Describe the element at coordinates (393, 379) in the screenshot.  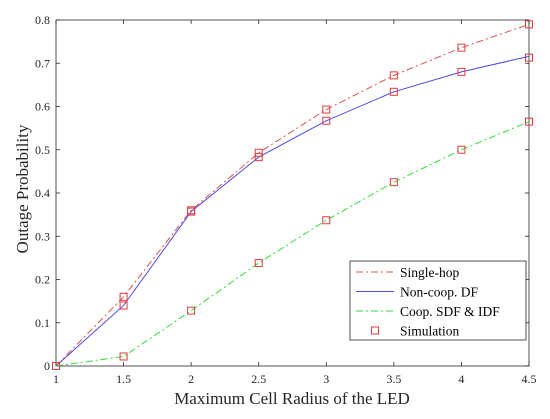
I see `x-tick-label: 3.5` at that location.